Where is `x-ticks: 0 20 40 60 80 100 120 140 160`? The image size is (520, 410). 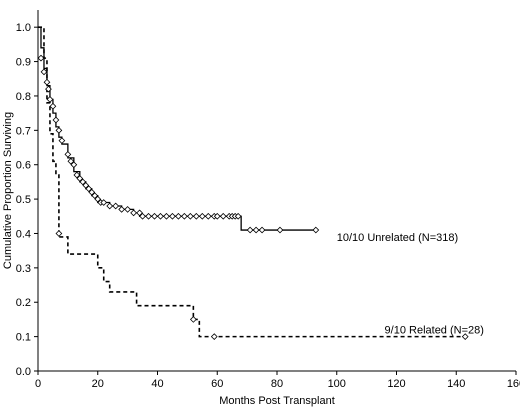 x-ticks: 0 20 40 60 80 100 120 140 160 is located at coordinates (277, 380).